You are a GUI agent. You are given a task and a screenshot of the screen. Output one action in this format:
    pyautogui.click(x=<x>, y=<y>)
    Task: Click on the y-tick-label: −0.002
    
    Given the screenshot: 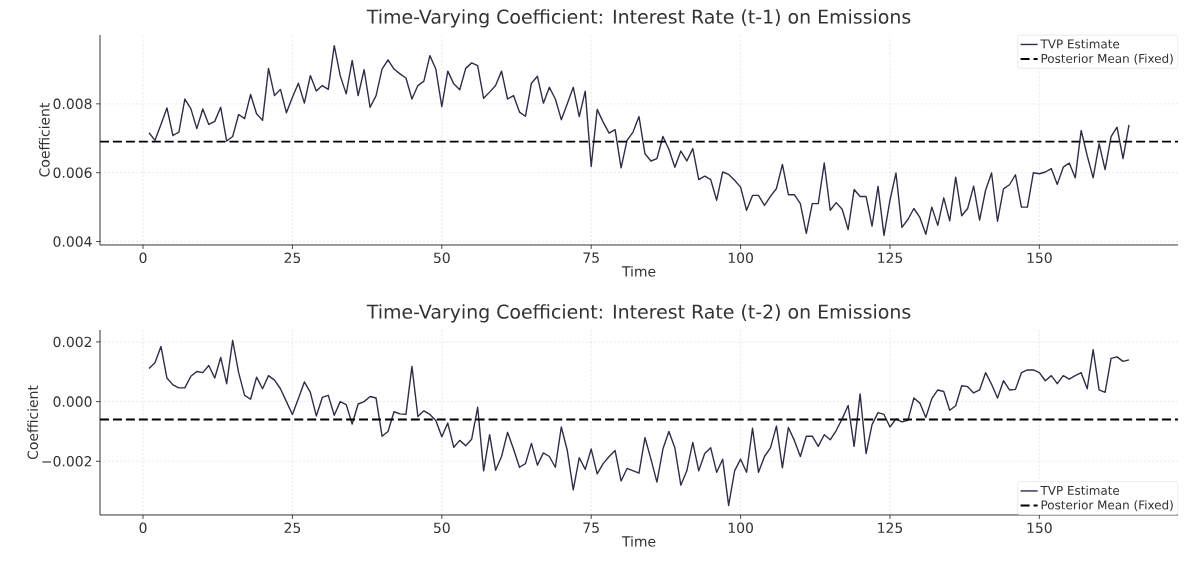 What is the action you would take?
    pyautogui.click(x=67, y=461)
    